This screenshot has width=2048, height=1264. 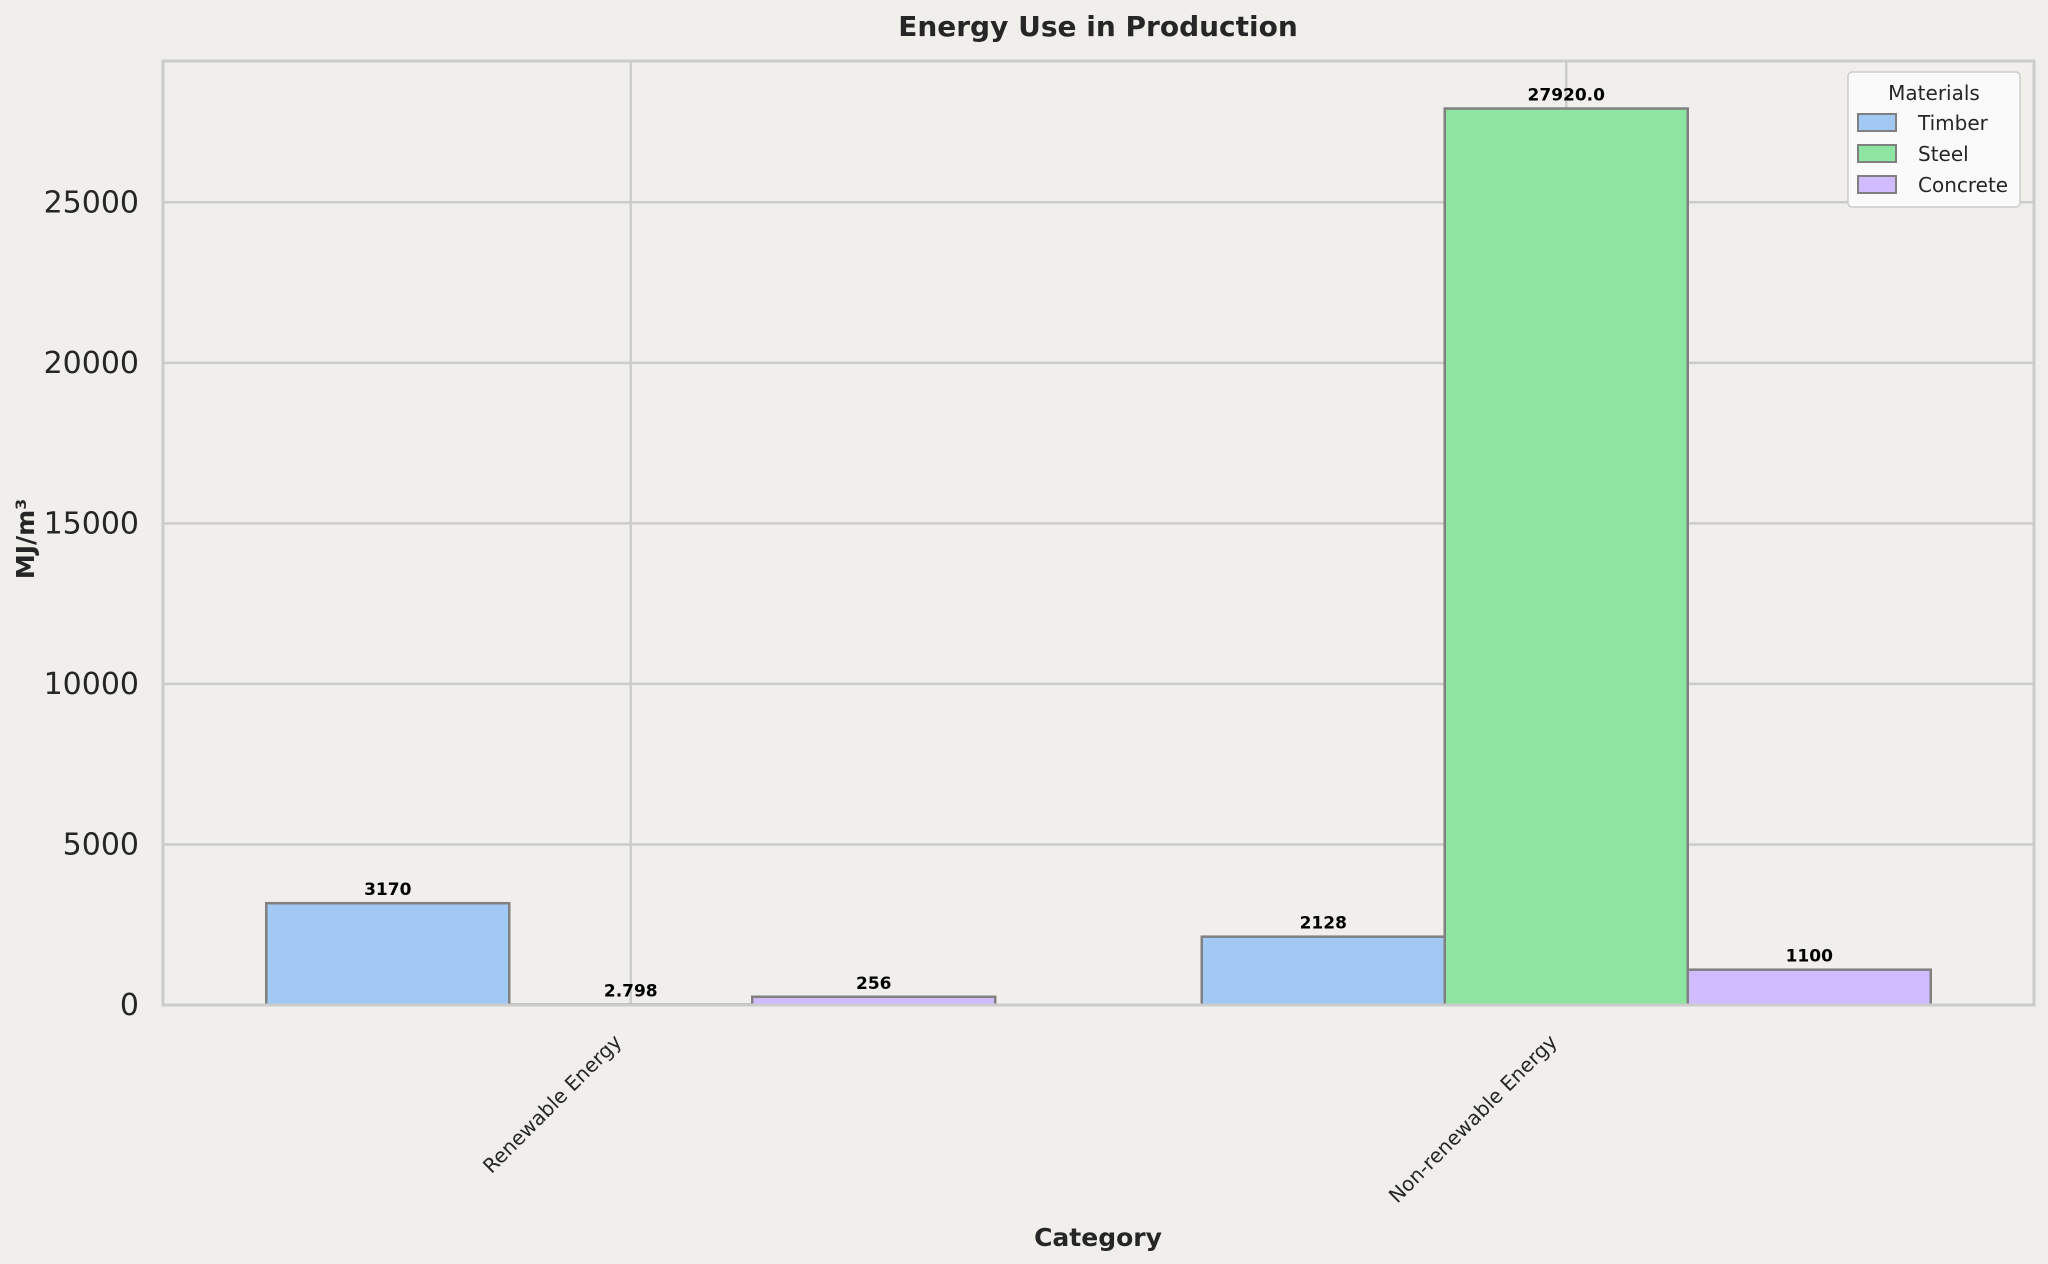 I want to click on x-tick-label: Non-renewable Energy, so click(x=1473, y=1118).